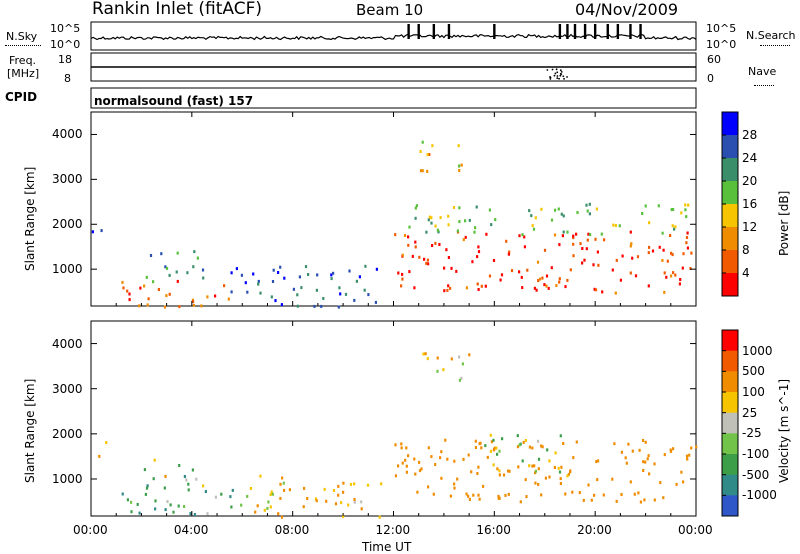 The width and height of the screenshot is (800, 554). I want to click on nsky-series-line, so click(393, 37).